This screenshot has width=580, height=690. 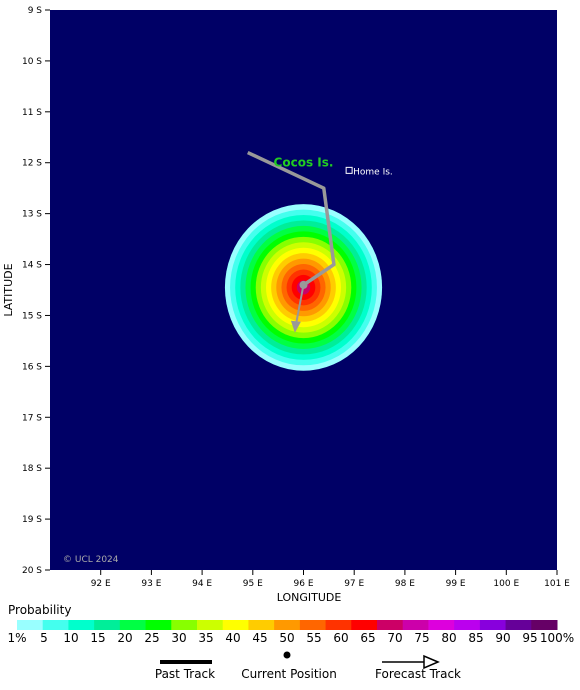 I want to click on colorbar-label: 60, so click(x=341, y=638).